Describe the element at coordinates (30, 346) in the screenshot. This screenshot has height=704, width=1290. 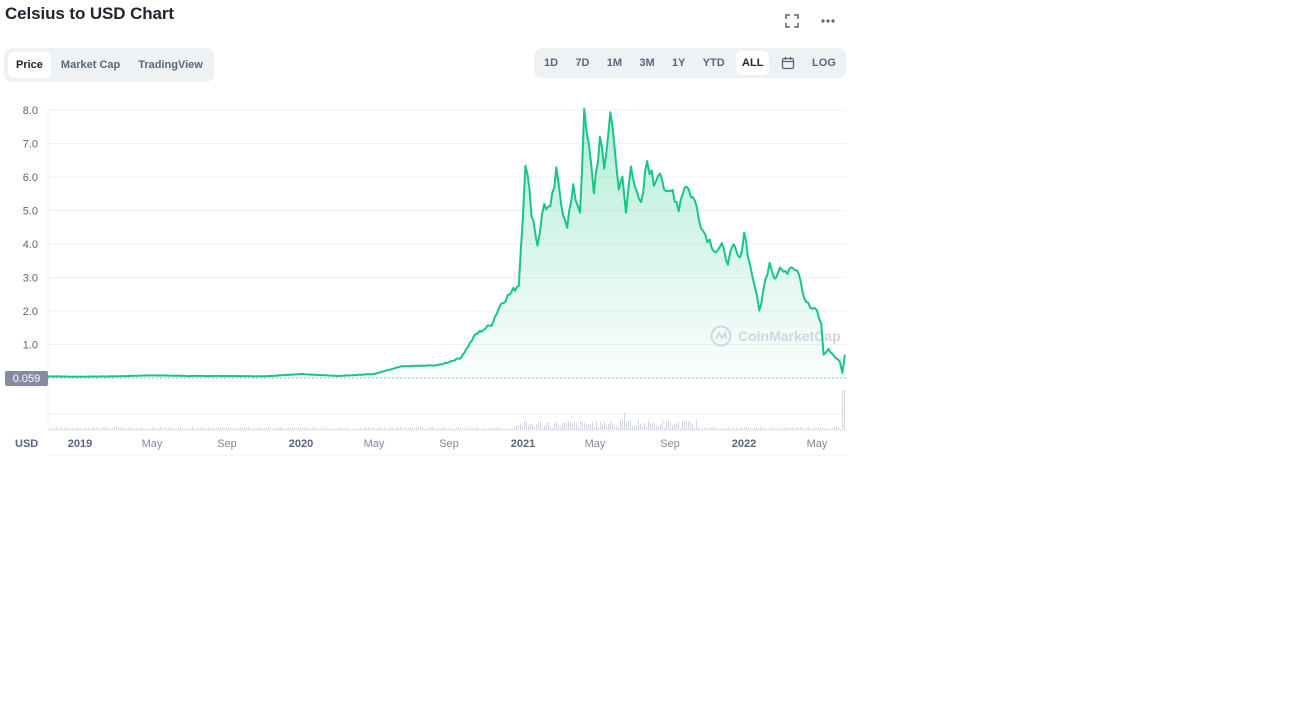
I see `y-tick-label: 1.0` at that location.